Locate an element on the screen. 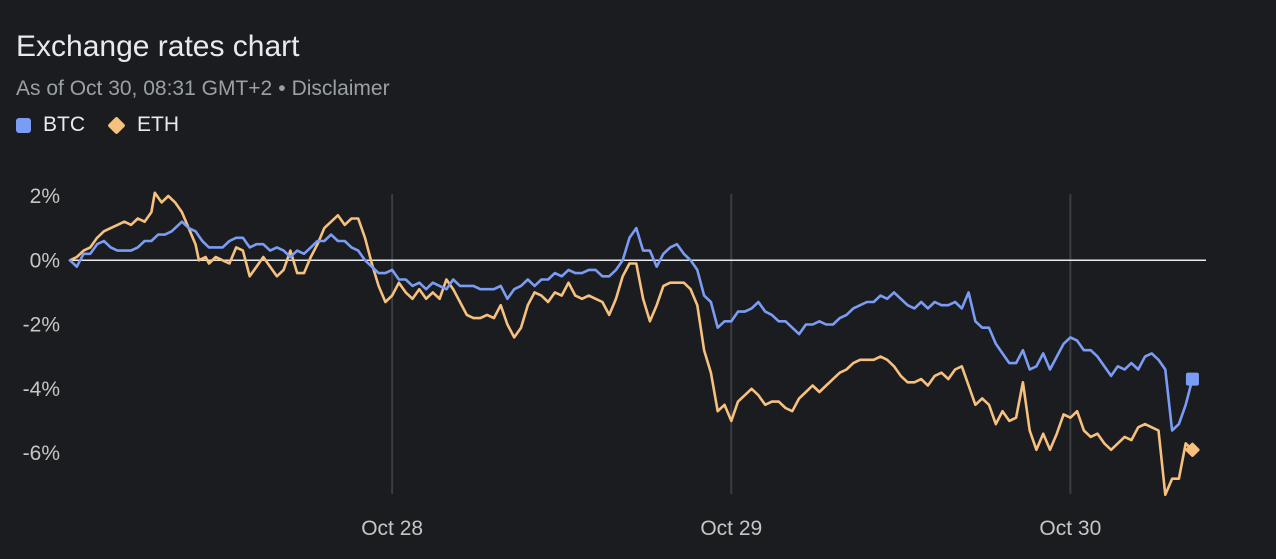  chart-legend: BTC ETH is located at coordinates (108, 125).